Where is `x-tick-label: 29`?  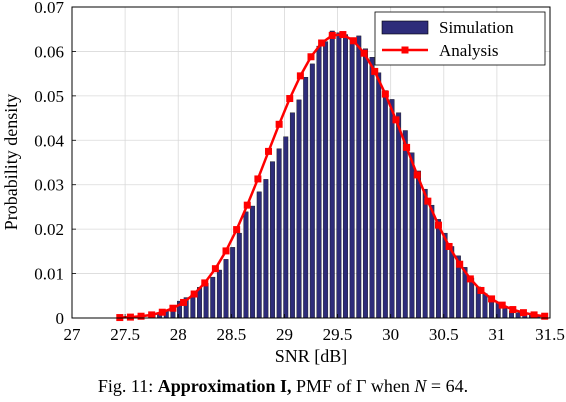 x-tick-label: 29 is located at coordinates (284, 334).